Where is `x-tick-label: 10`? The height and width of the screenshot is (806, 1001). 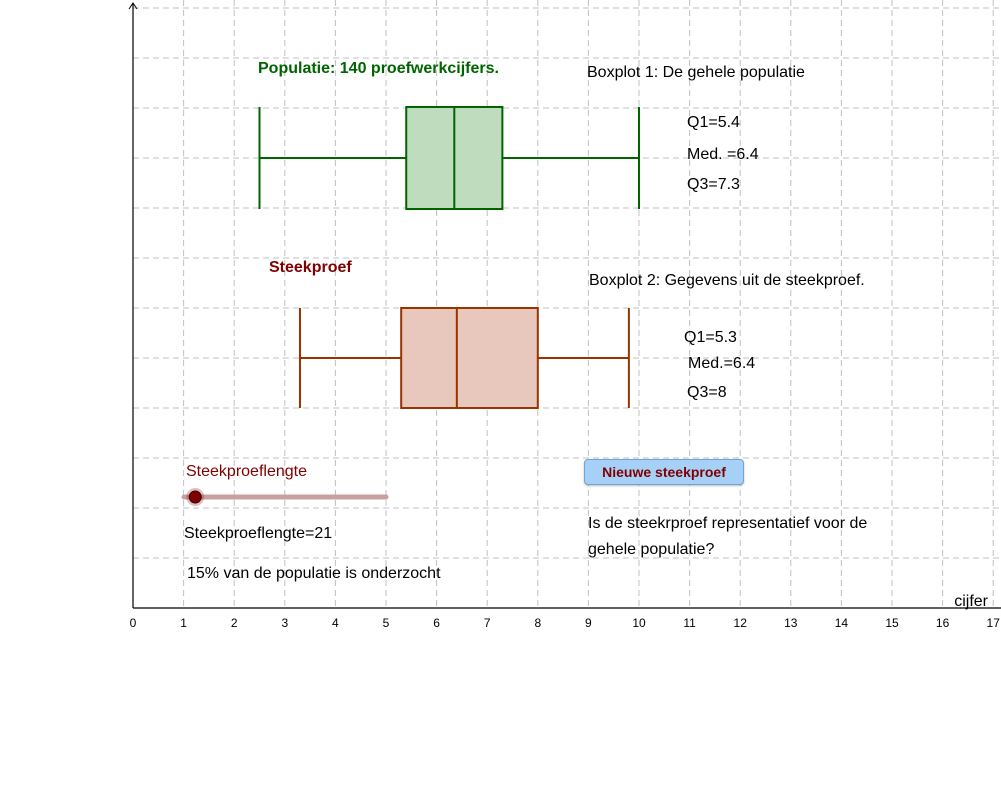 x-tick-label: 10 is located at coordinates (639, 623).